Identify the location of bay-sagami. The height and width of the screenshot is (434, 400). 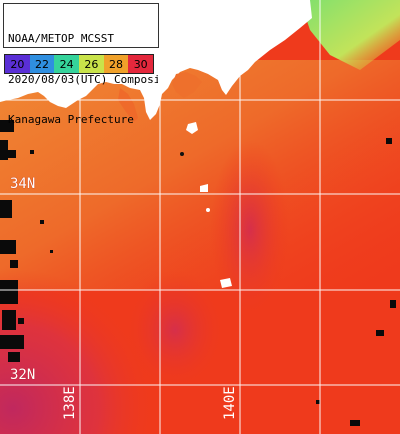
(128, 105).